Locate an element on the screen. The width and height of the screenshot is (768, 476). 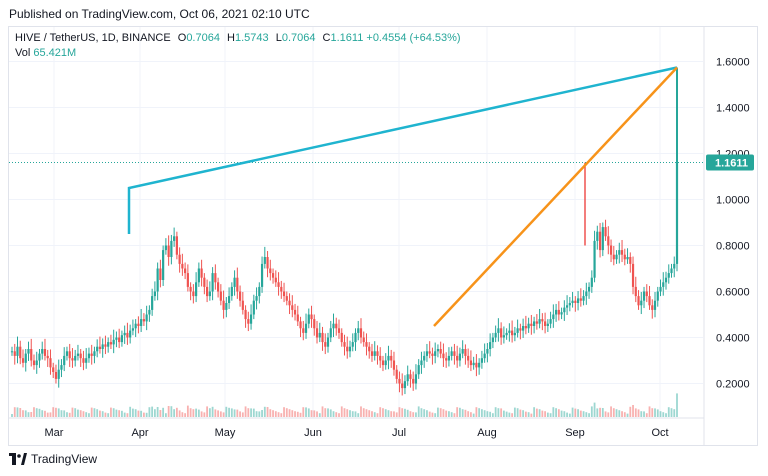
price-tick-label: 0.2000 is located at coordinates (733, 385).